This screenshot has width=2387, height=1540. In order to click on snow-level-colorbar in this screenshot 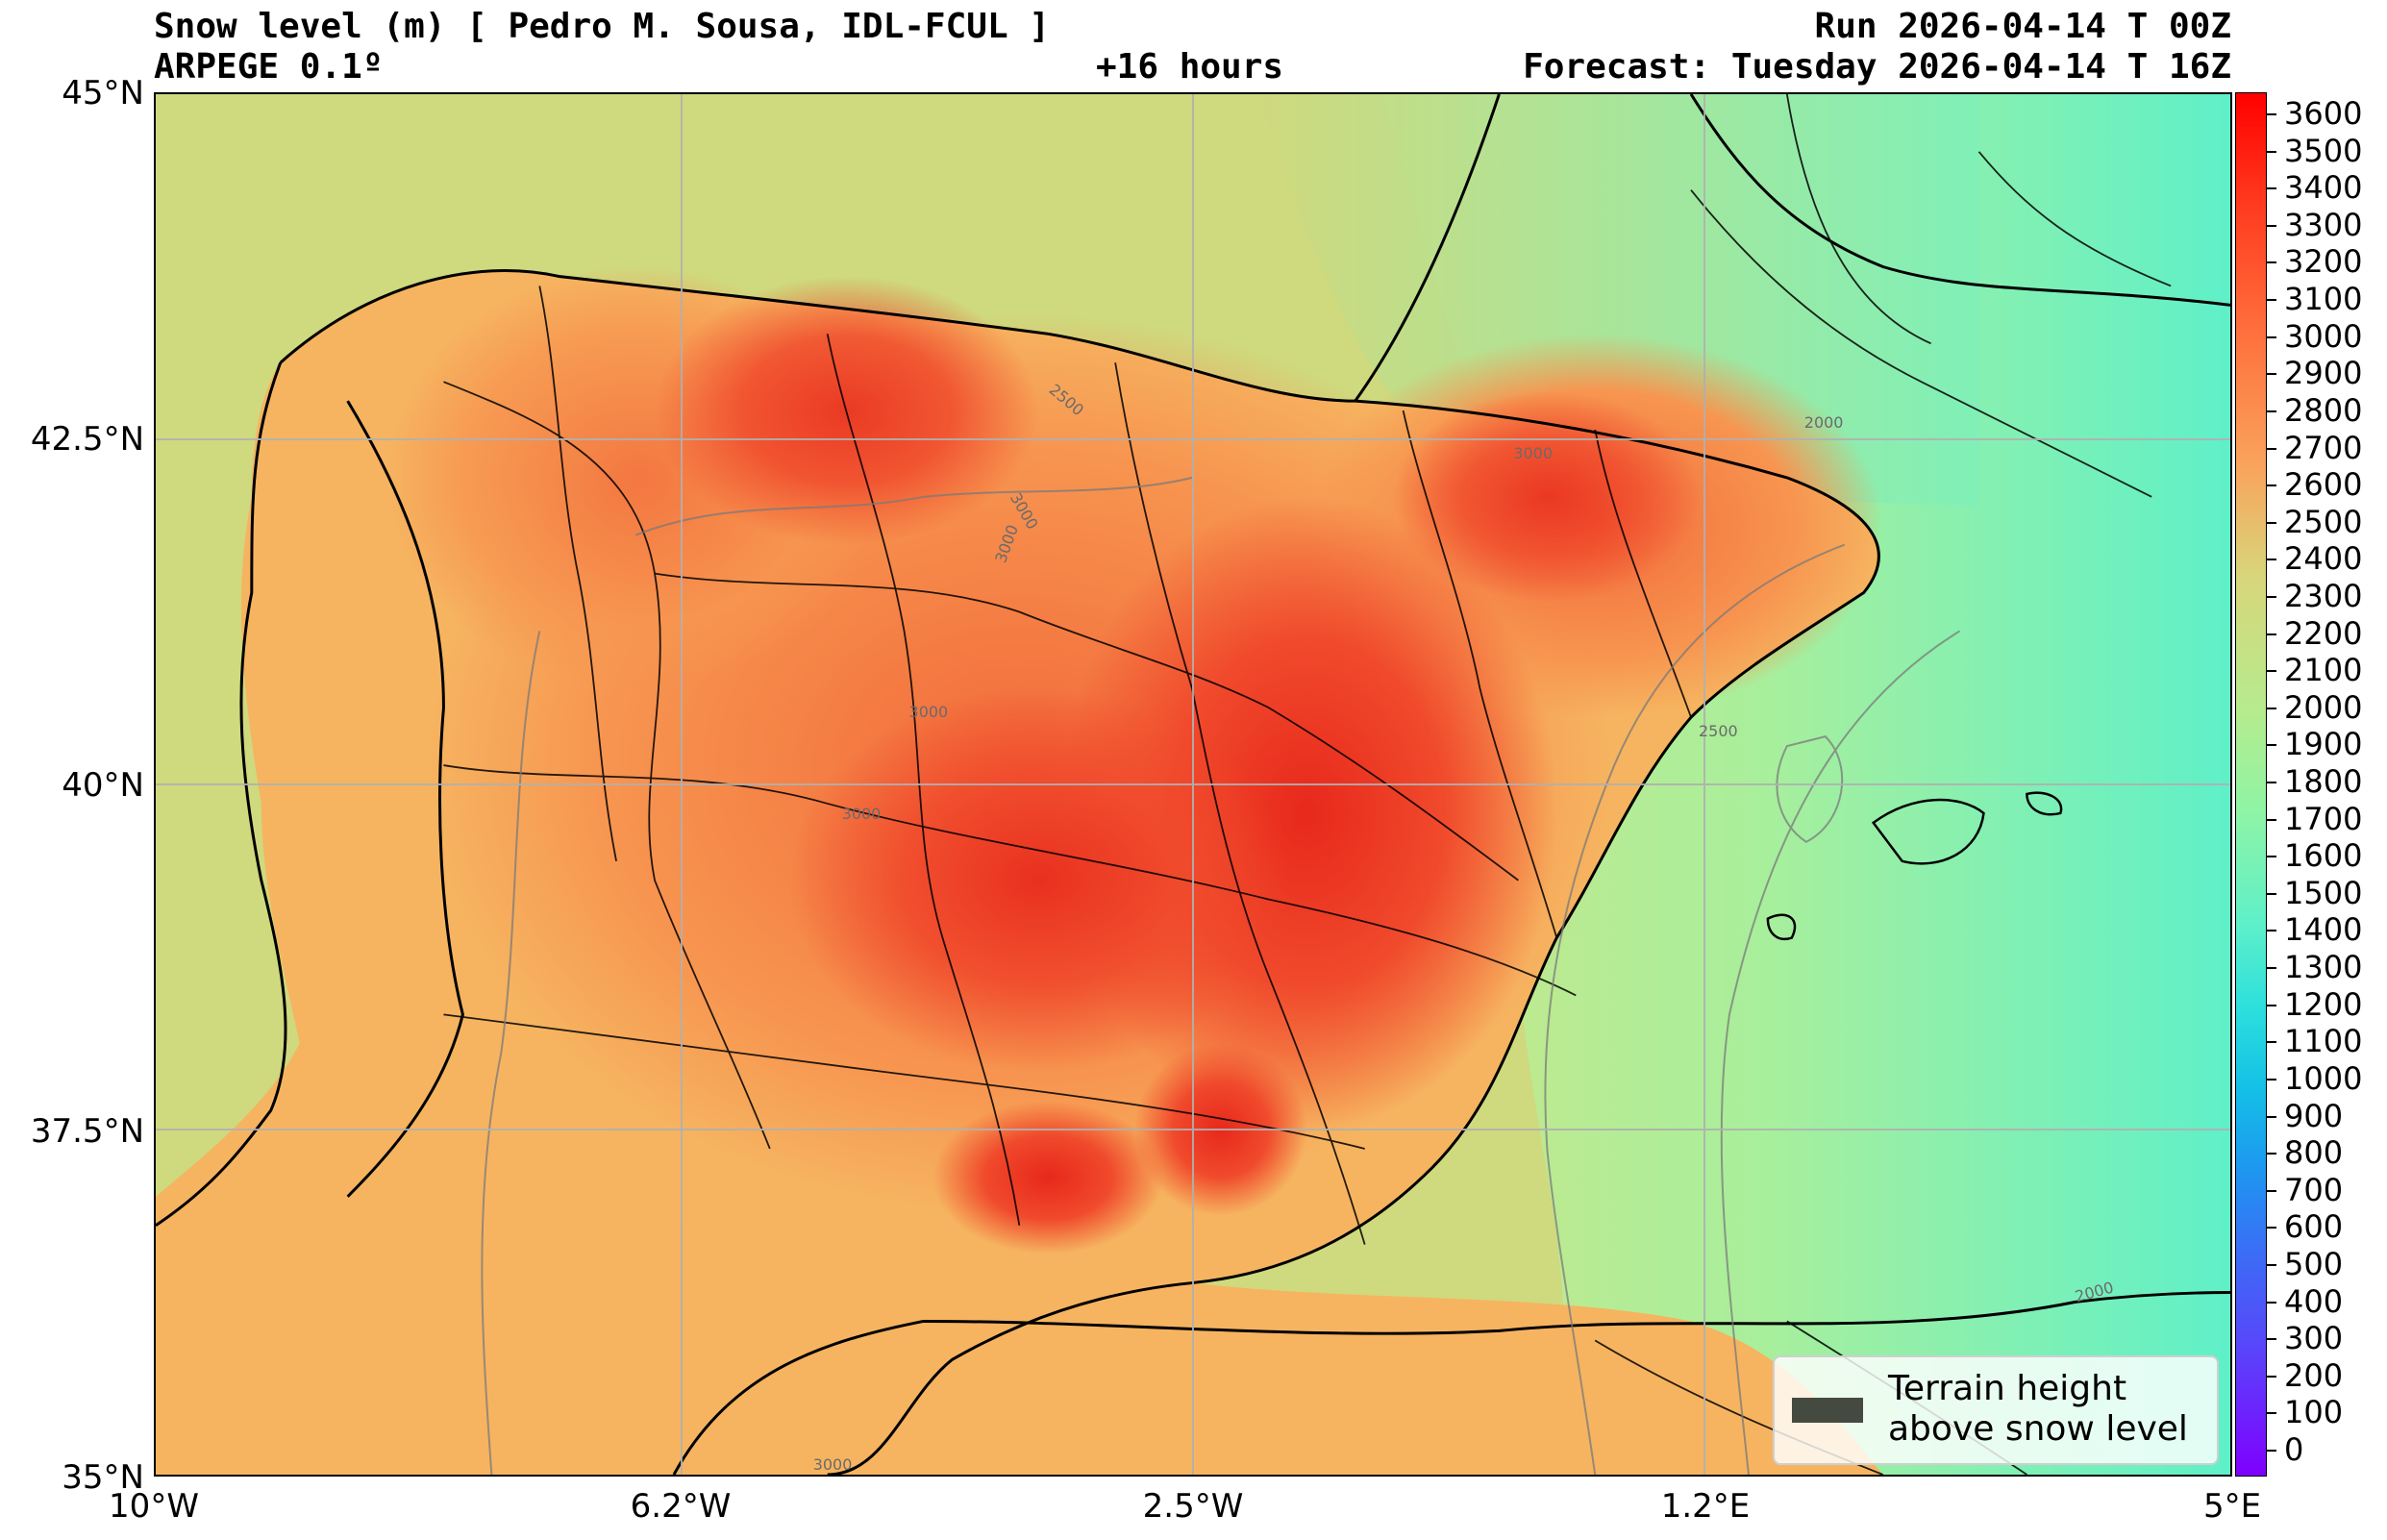, I will do `click(2251, 784)`.